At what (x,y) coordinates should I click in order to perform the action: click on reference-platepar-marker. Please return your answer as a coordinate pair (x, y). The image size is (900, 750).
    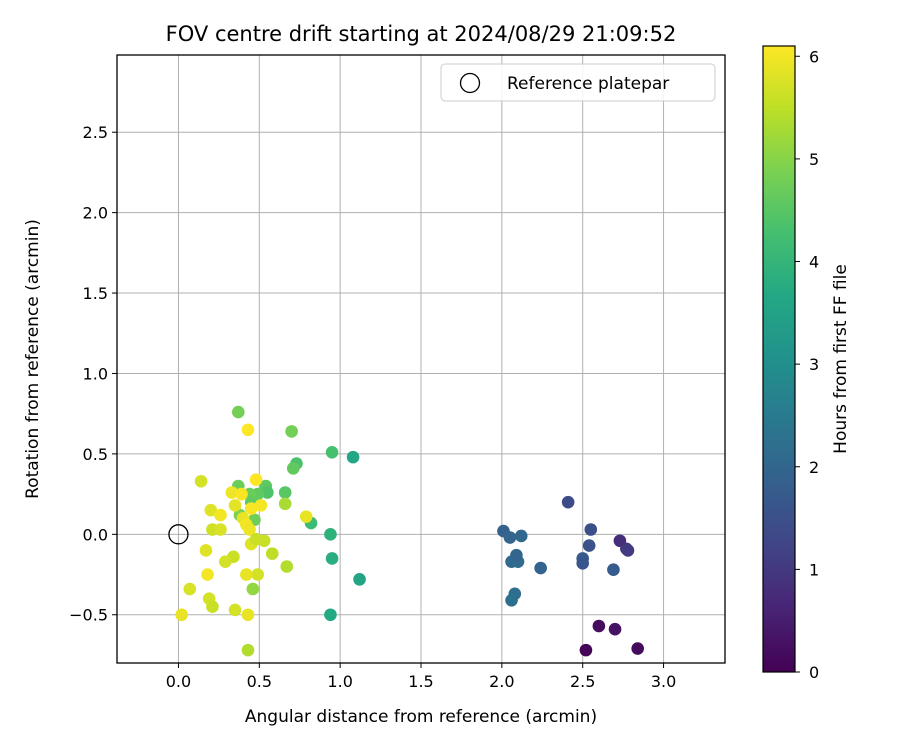
    Looking at the image, I should click on (178, 534).